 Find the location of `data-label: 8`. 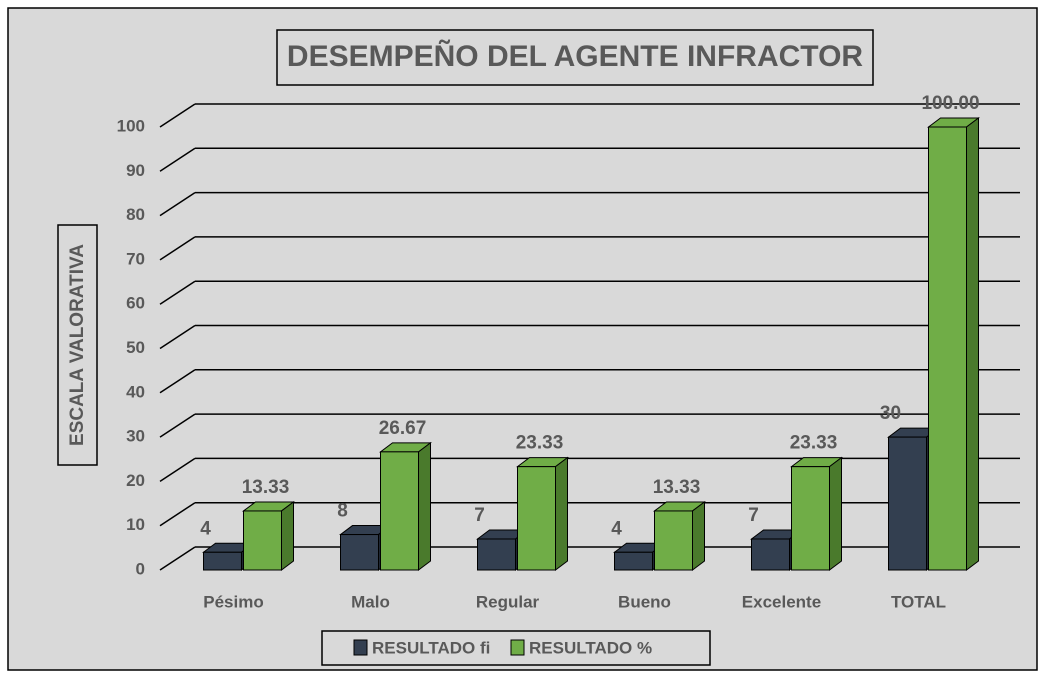

data-label: 8 is located at coordinates (342, 511).